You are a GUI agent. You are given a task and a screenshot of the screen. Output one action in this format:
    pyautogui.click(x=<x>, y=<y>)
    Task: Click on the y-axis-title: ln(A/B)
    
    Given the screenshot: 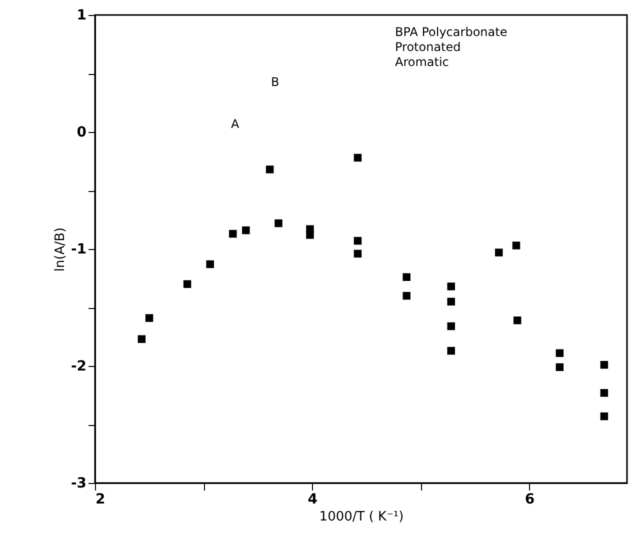 What is the action you would take?
    pyautogui.click(x=60, y=249)
    